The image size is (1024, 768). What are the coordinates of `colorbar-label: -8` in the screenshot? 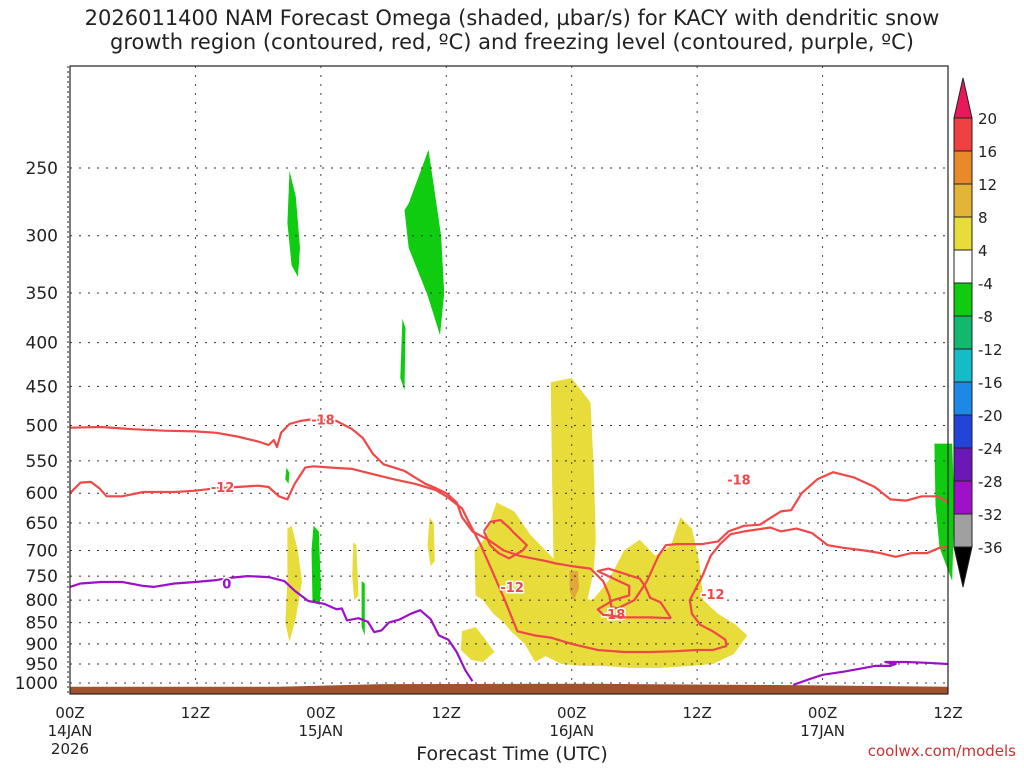 It's located at (985, 317).